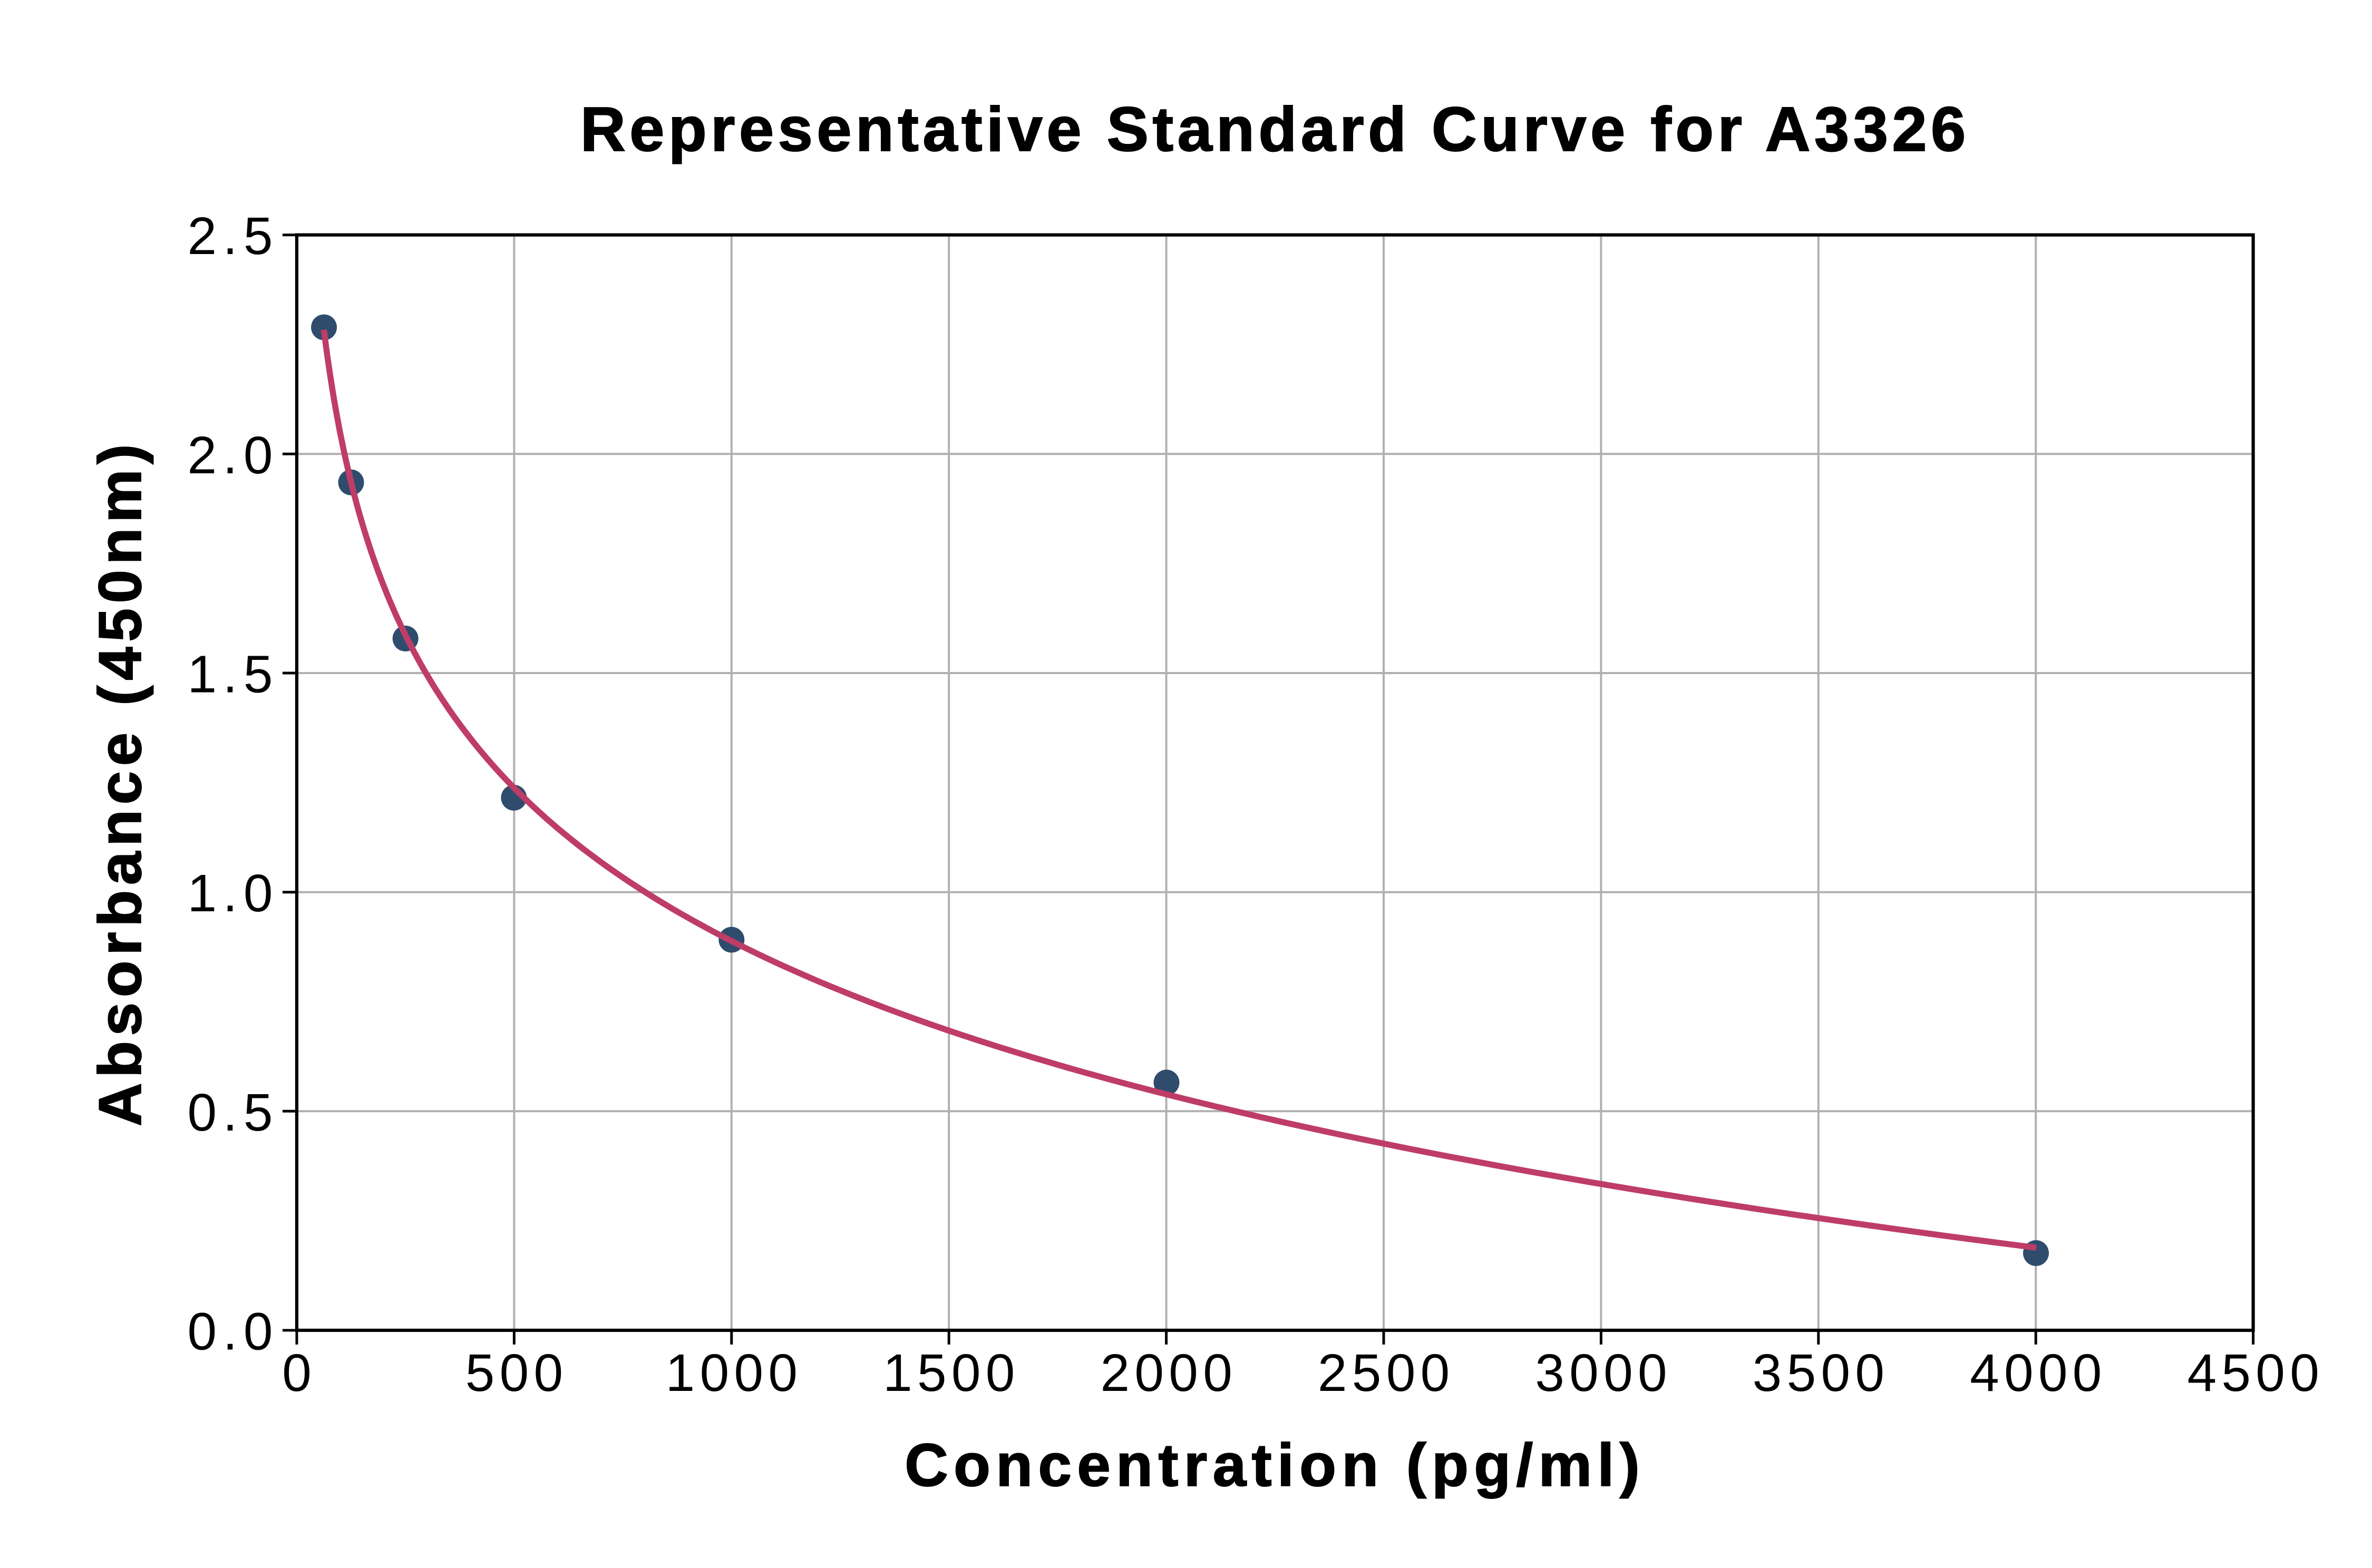 This screenshot has width=2372, height=1568. Describe the element at coordinates (120, 783) in the screenshot. I see `svg-text: Absorbance (450nm)` at that location.